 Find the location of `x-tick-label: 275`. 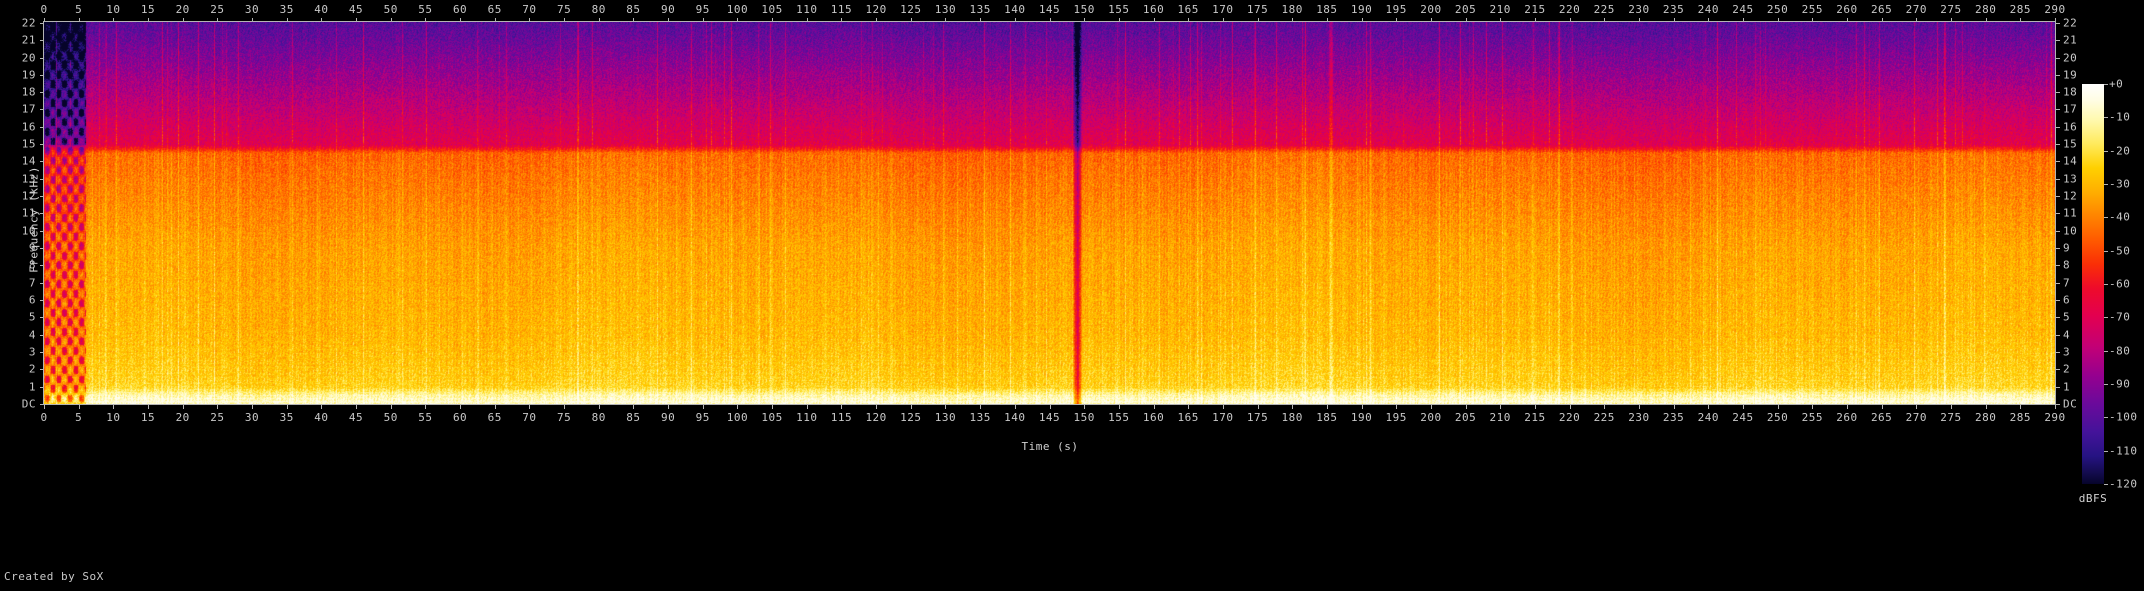

x-tick-label: 275 is located at coordinates (1951, 9).